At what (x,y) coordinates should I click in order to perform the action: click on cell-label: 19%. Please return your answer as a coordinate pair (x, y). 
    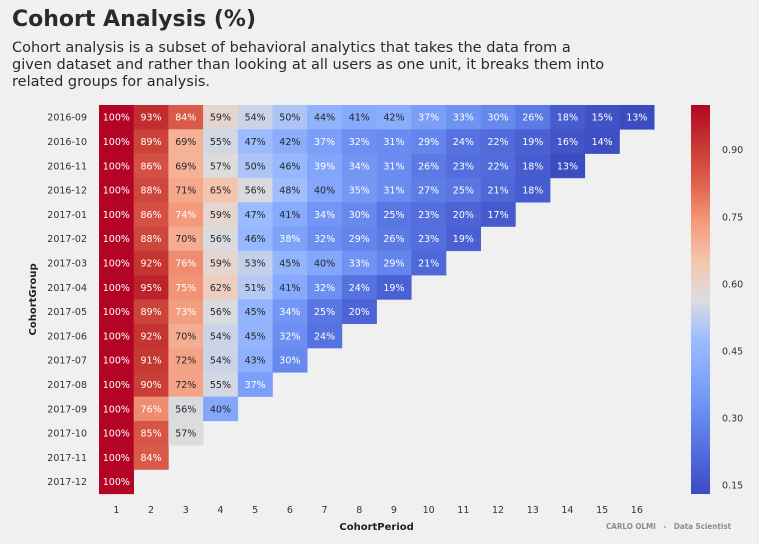
    Looking at the image, I should click on (532, 142).